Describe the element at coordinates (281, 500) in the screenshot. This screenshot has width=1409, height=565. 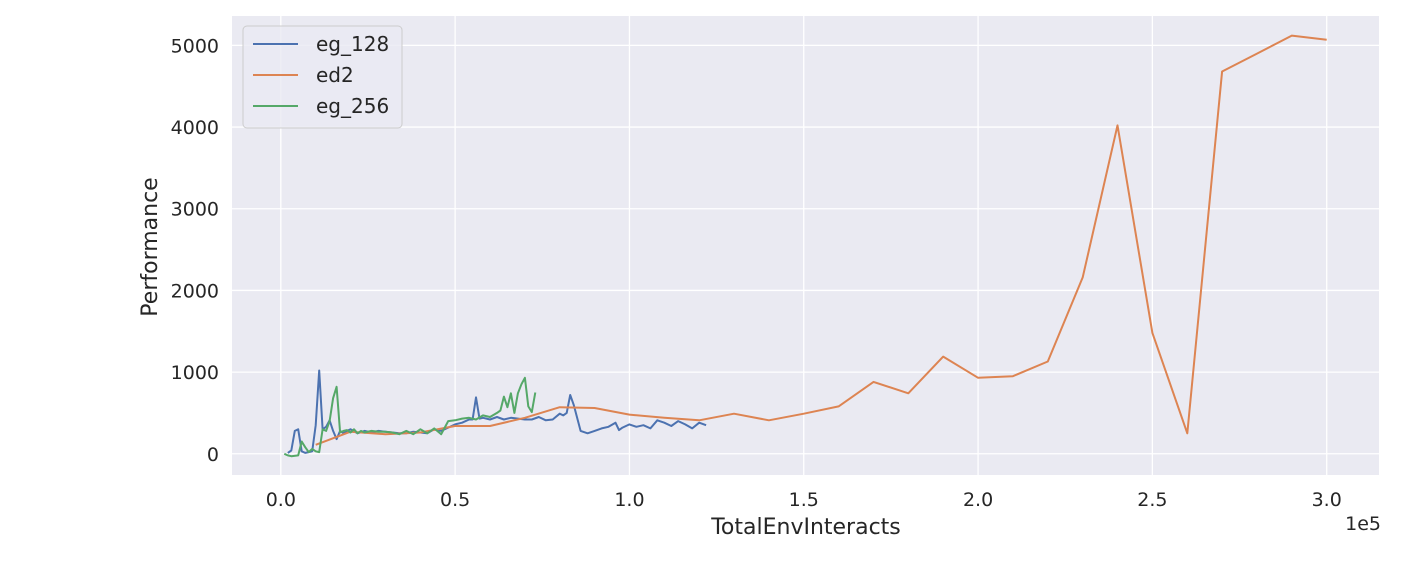
I see `x-tick-label: 0.0` at that location.